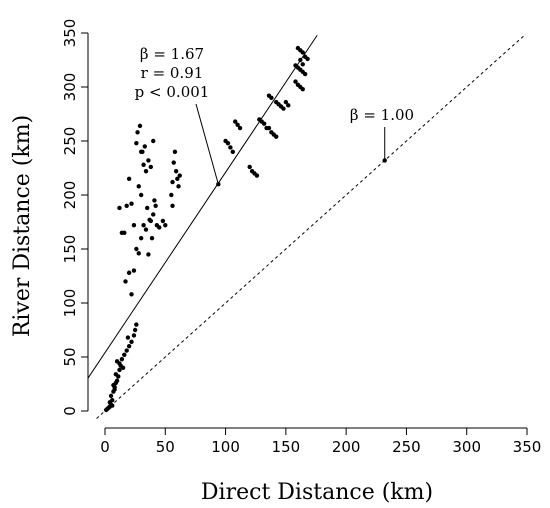 Image resolution: width=550 pixels, height=508 pixels. What do you see at coordinates (70, 303) in the screenshot?
I see `y-tick-label: 100` at bounding box center [70, 303].